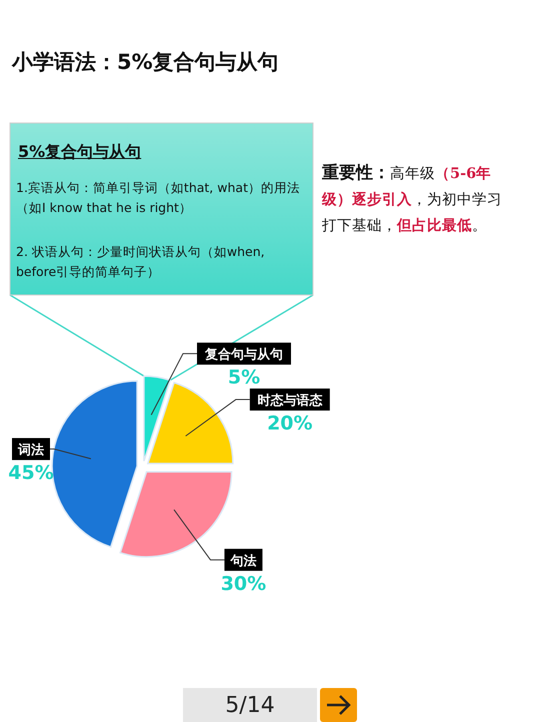  Describe the element at coordinates (243, 354) in the screenshot. I see `slice-label: 复合句与从句` at that location.